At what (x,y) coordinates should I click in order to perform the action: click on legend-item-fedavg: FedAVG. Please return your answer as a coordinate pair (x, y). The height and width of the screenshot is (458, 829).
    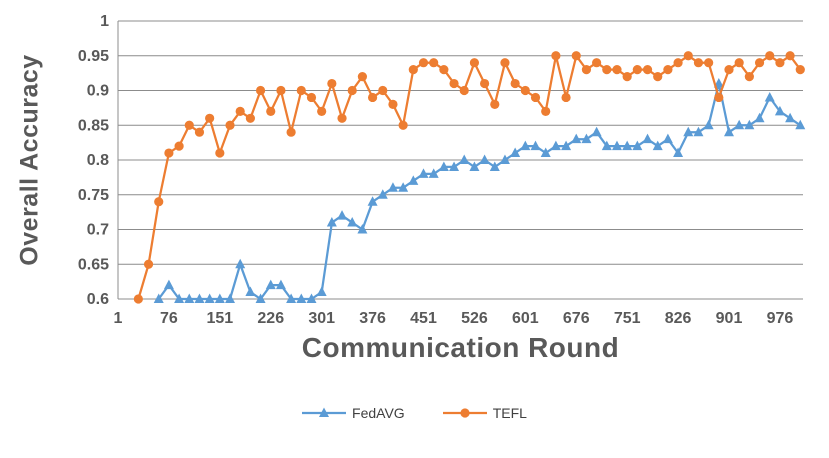
    Looking at the image, I should click on (353, 413).